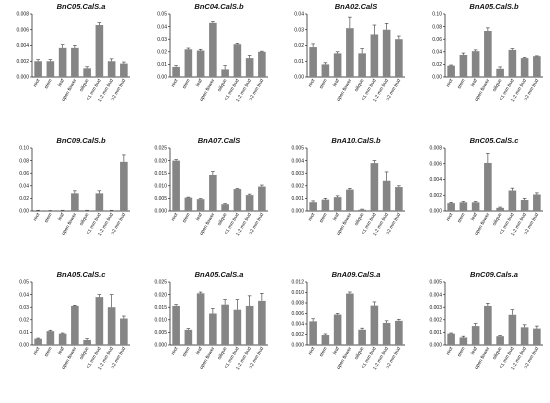 The height and width of the screenshot is (403, 550). I want to click on y-tick-label: 0.015, so click(160, 308).